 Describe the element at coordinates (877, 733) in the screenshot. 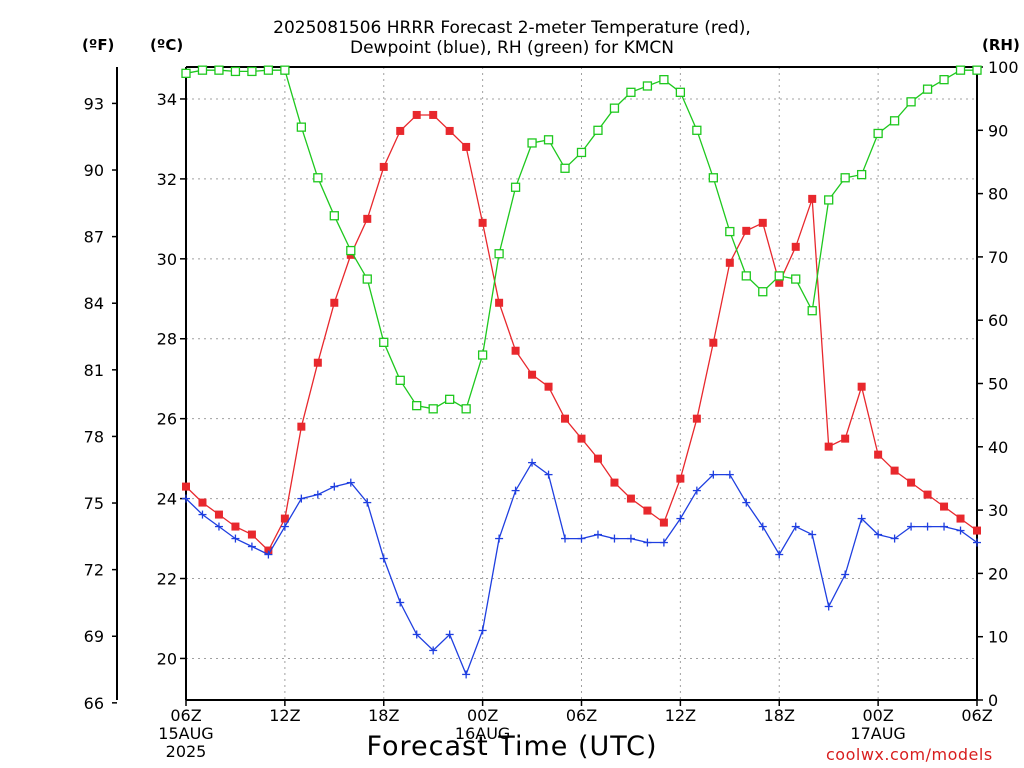

I see `x-tick-label: 17AUG` at that location.